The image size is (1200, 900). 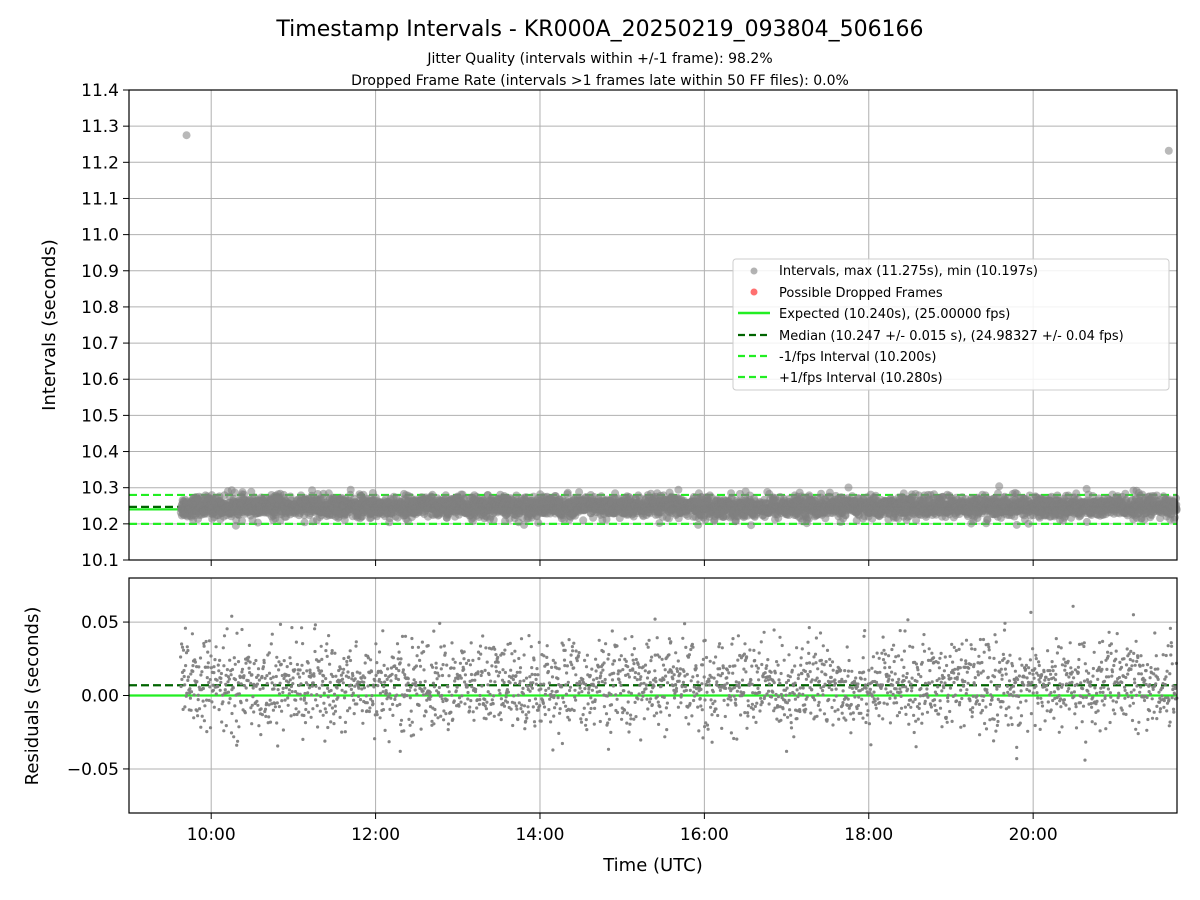 I want to click on y-tick-label: 11.4, so click(x=100, y=91).